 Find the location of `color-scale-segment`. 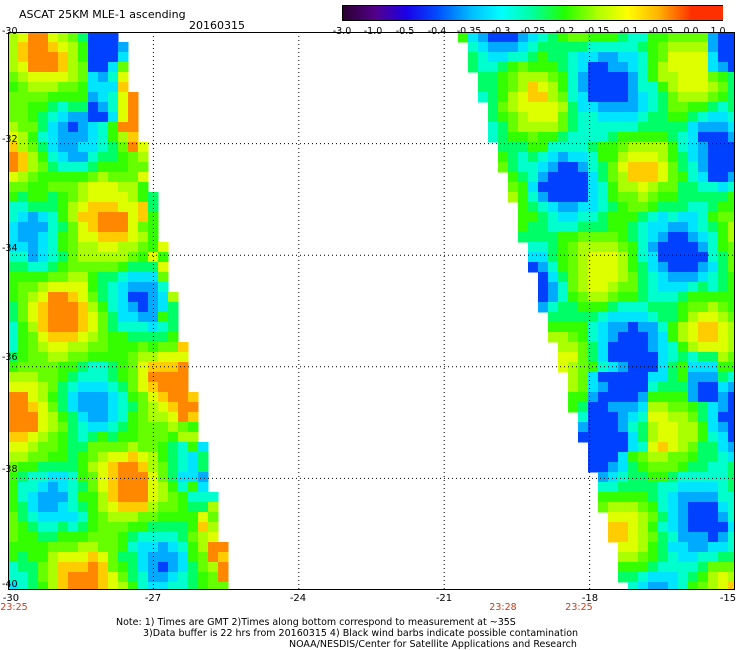

color-scale-segment is located at coordinates (580, 13).